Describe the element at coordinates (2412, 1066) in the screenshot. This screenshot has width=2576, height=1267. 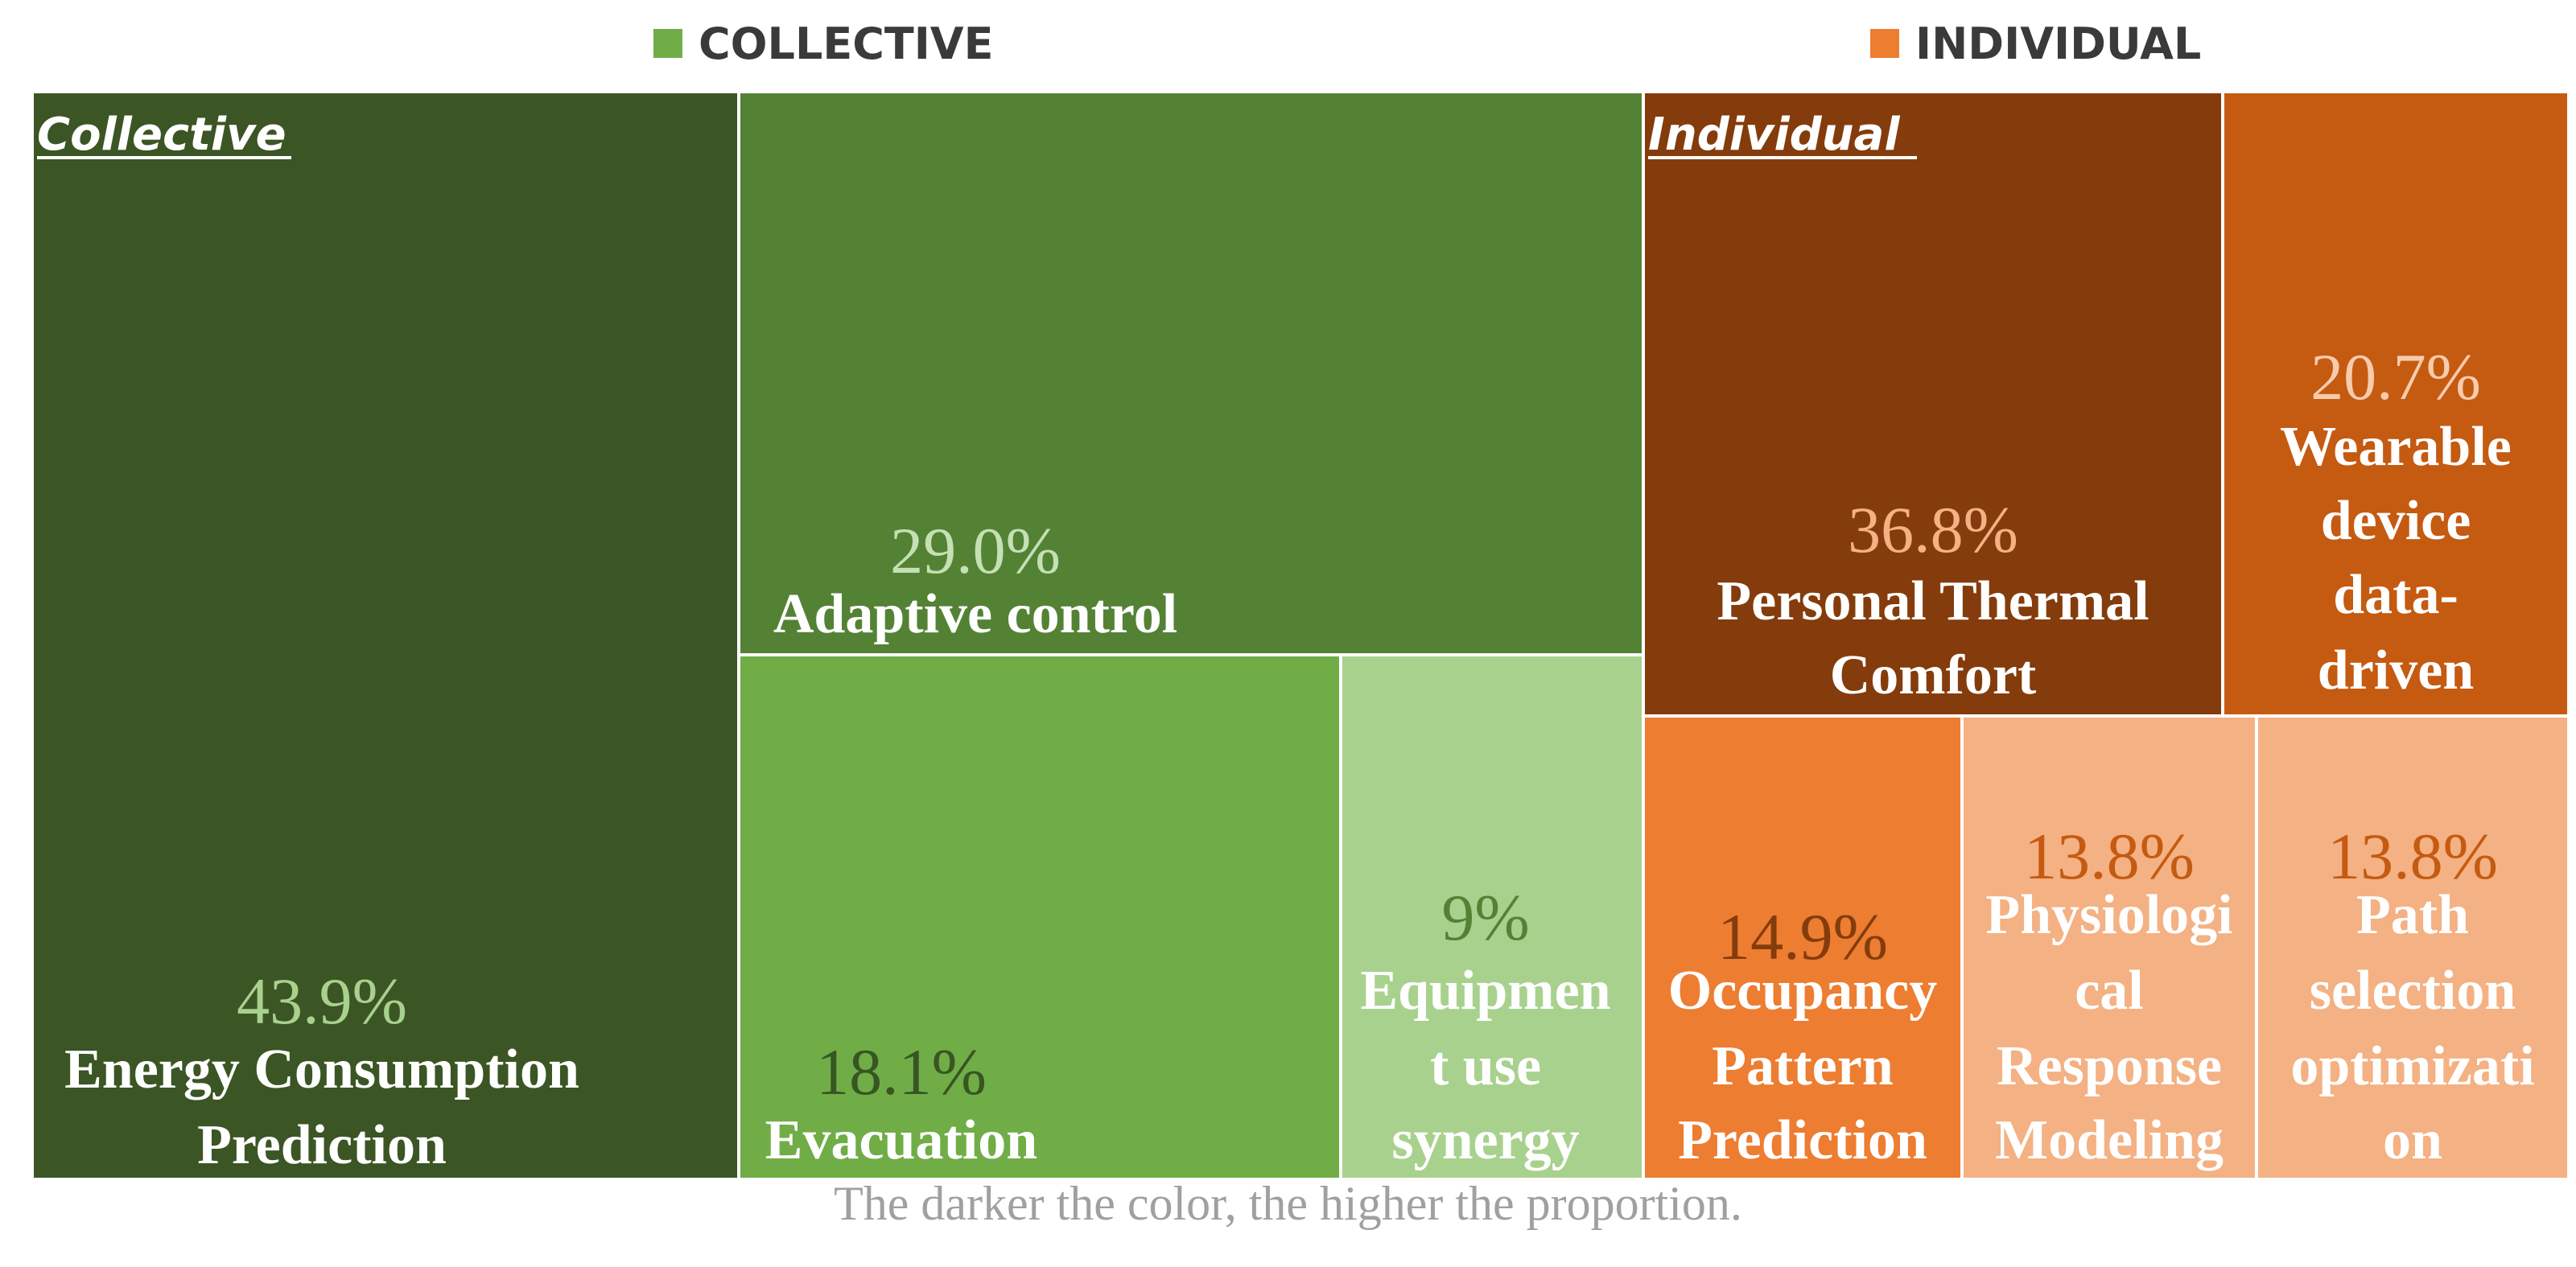
I see `cell-label: optimizati` at that location.